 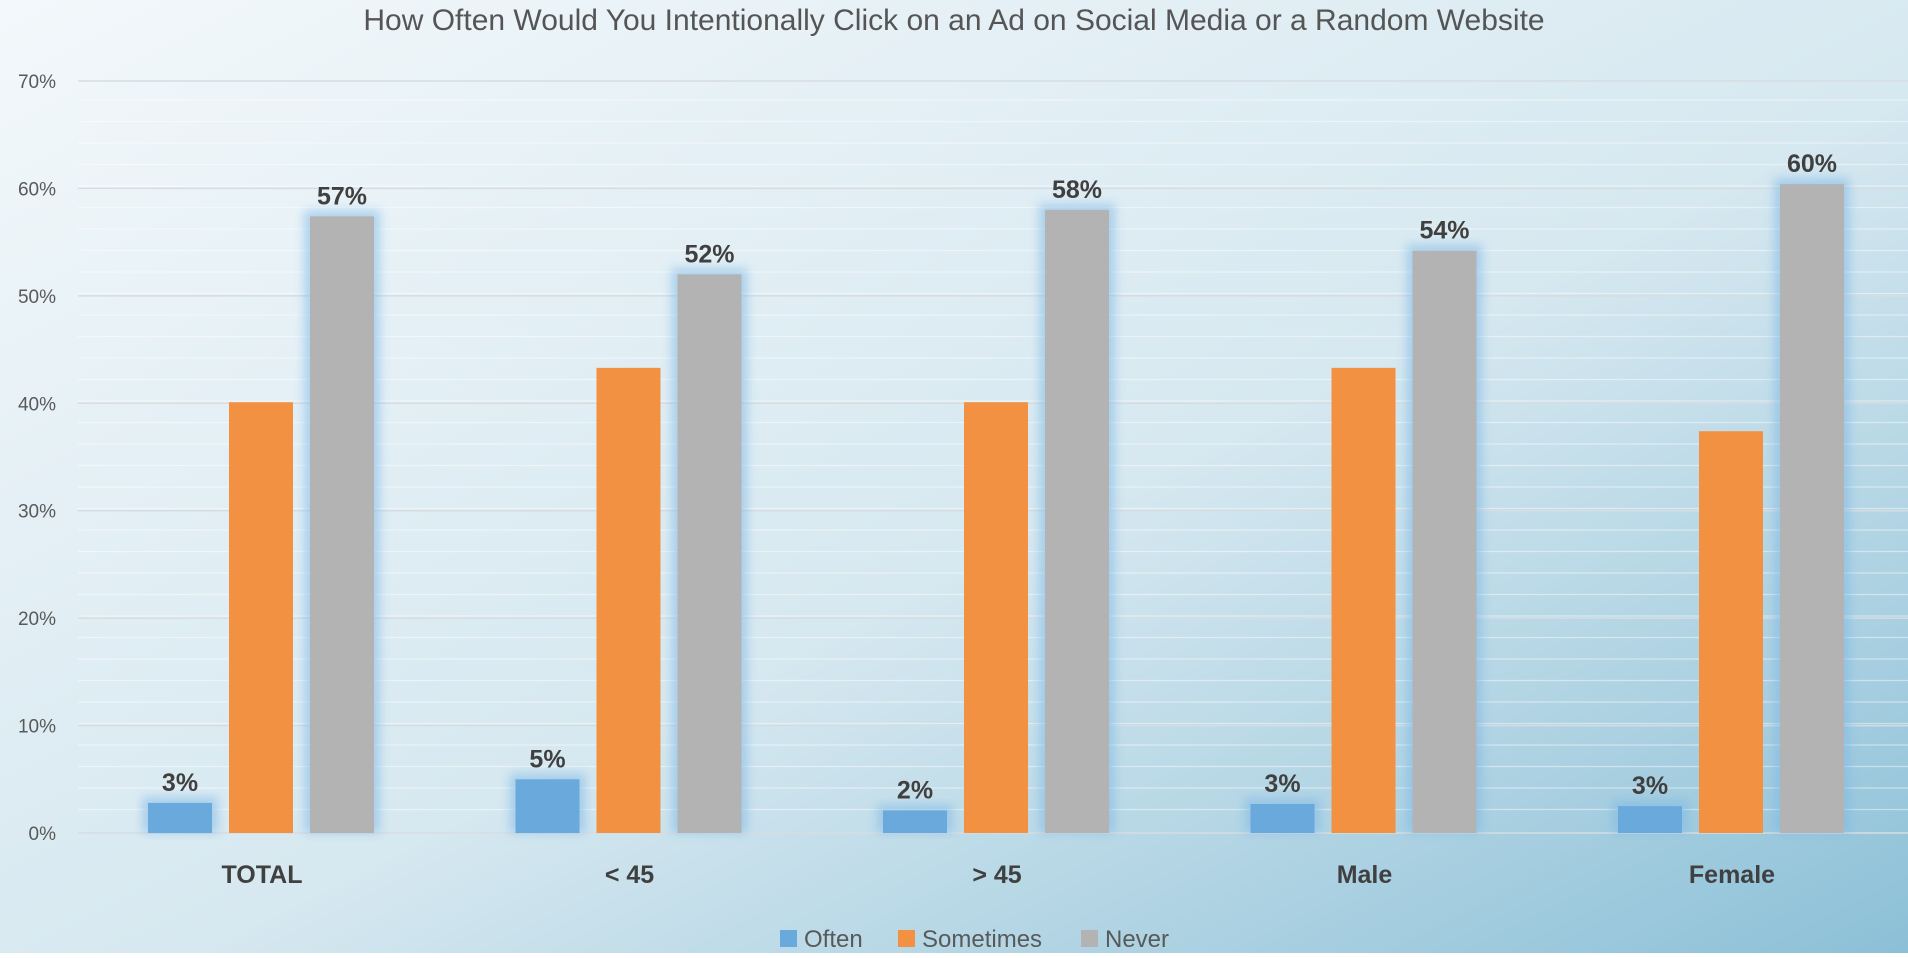 I want to click on data-label: 5%, so click(x=547, y=759).